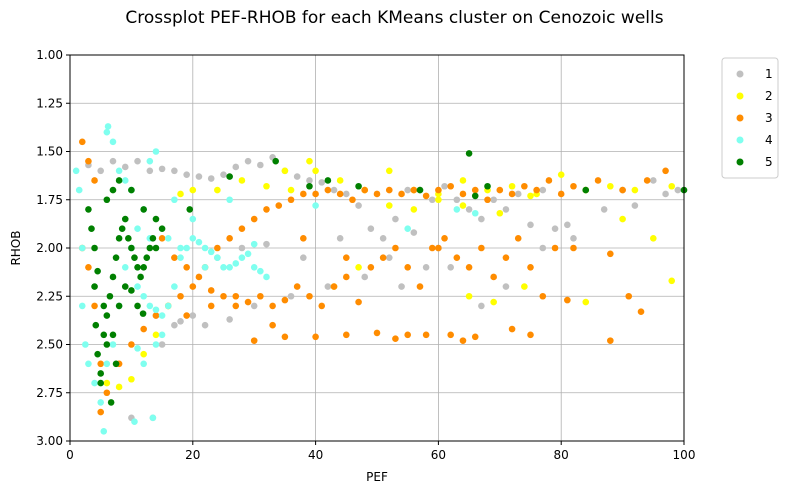 The width and height of the screenshot is (789, 495). What do you see at coordinates (438, 455) in the screenshot?
I see `x-tick-label: 60` at bounding box center [438, 455].